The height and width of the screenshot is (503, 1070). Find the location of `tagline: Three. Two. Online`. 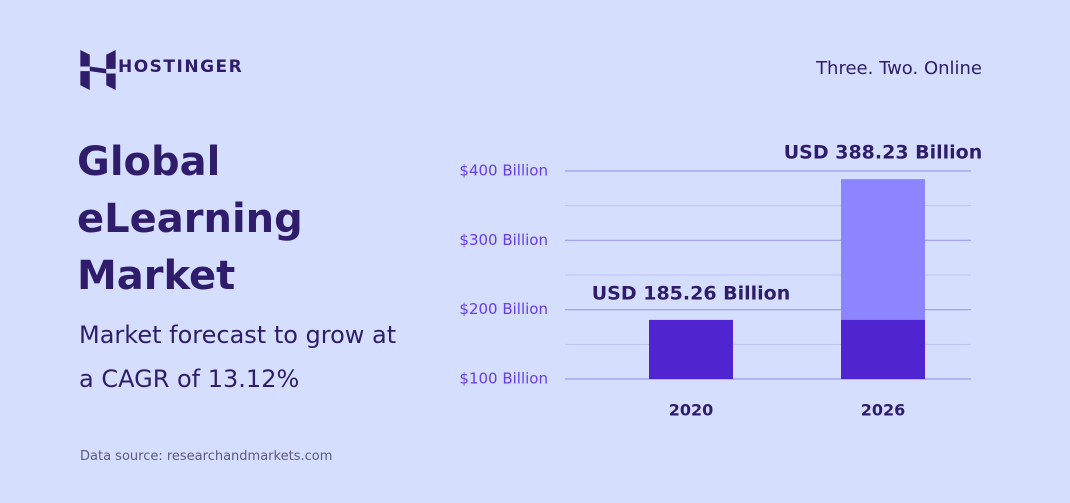

tagline: Three. Two. Online is located at coordinates (899, 68).